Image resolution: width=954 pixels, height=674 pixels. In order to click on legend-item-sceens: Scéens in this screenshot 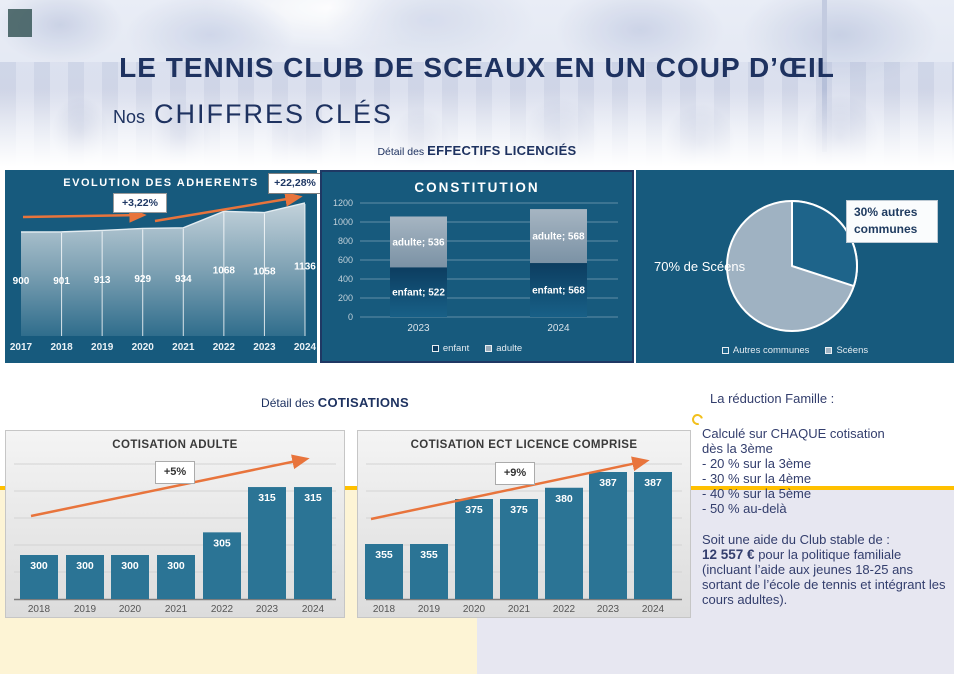, I will do `click(846, 350)`.